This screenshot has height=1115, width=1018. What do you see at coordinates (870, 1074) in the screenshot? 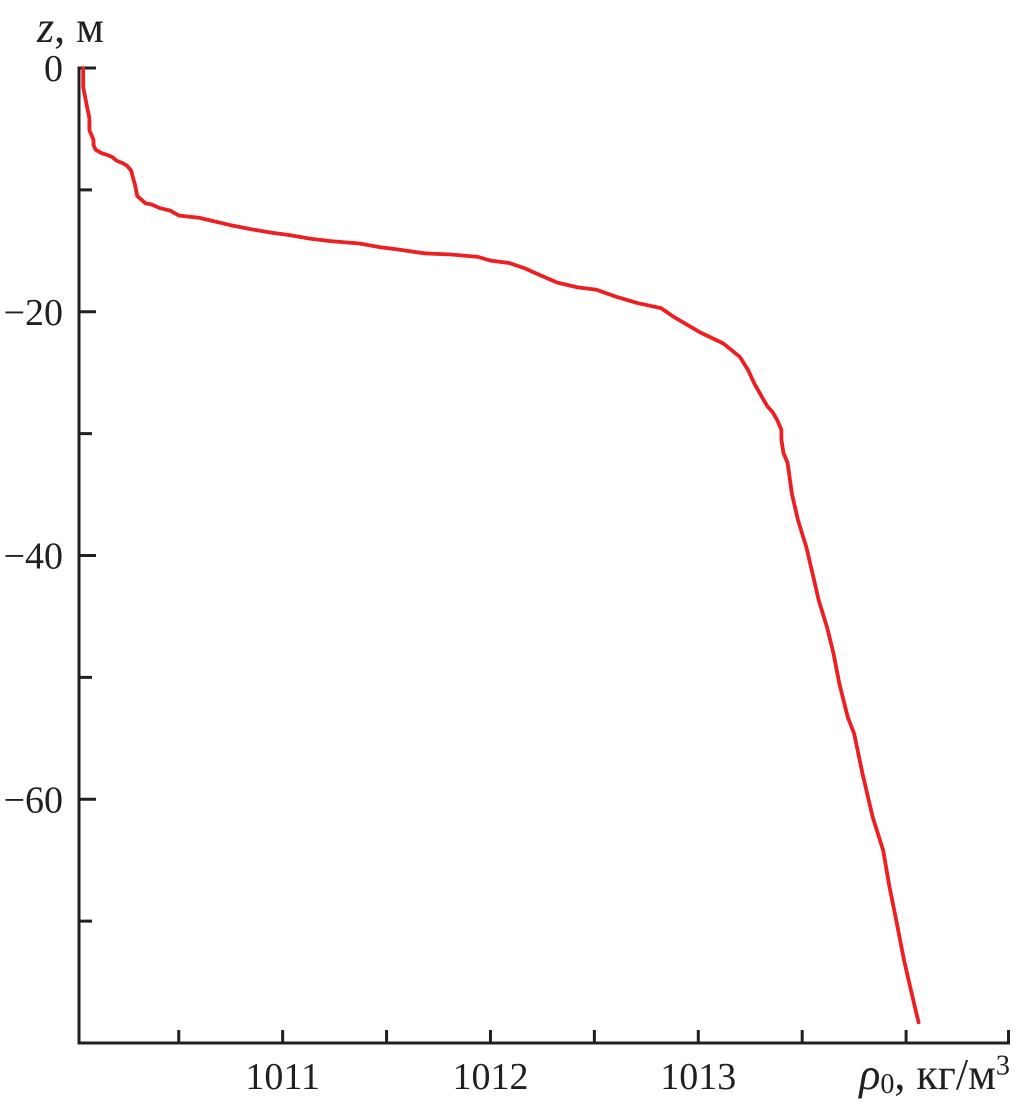
I see `x-axis-variable: ρ` at bounding box center [870, 1074].